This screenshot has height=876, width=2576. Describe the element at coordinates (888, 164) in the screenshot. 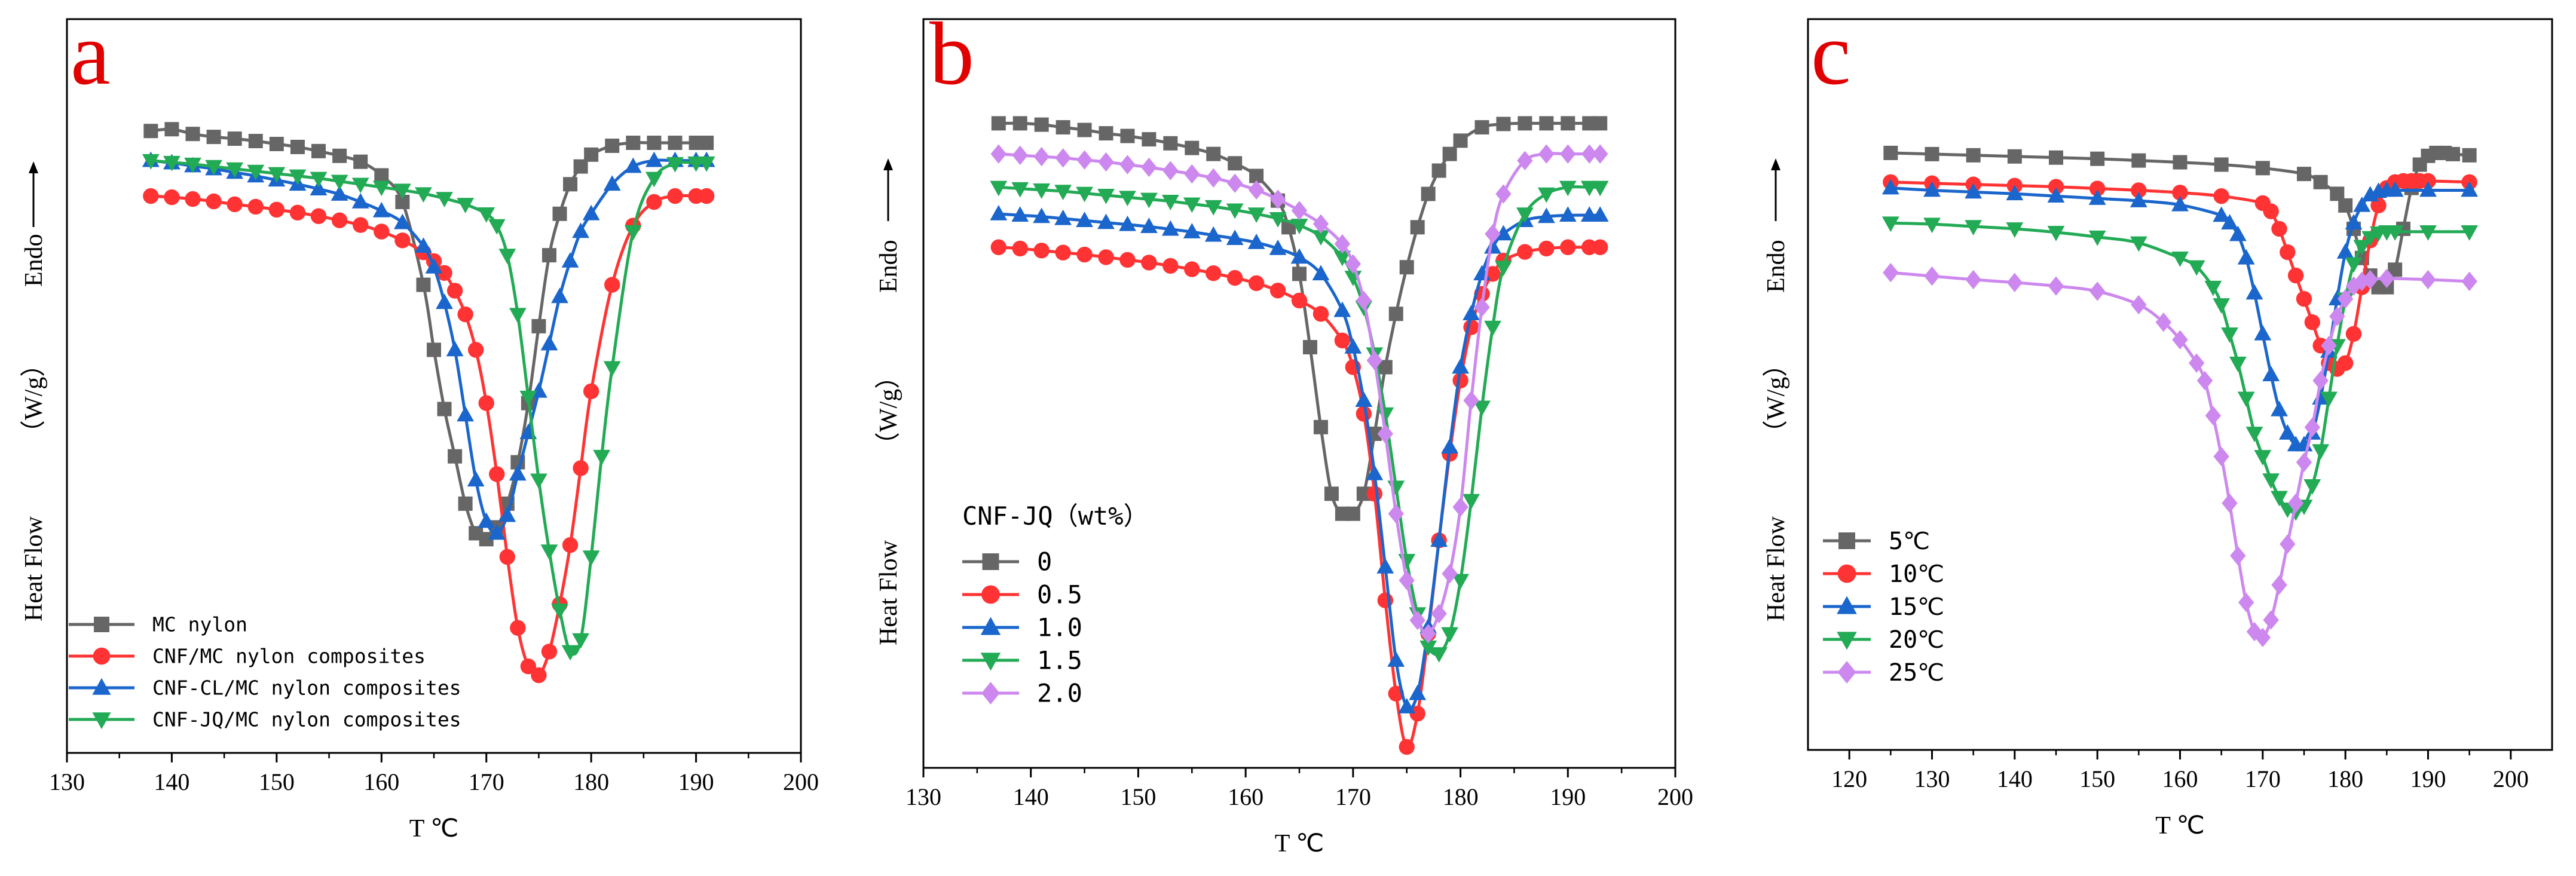

I see `endo-arrow-head` at that location.